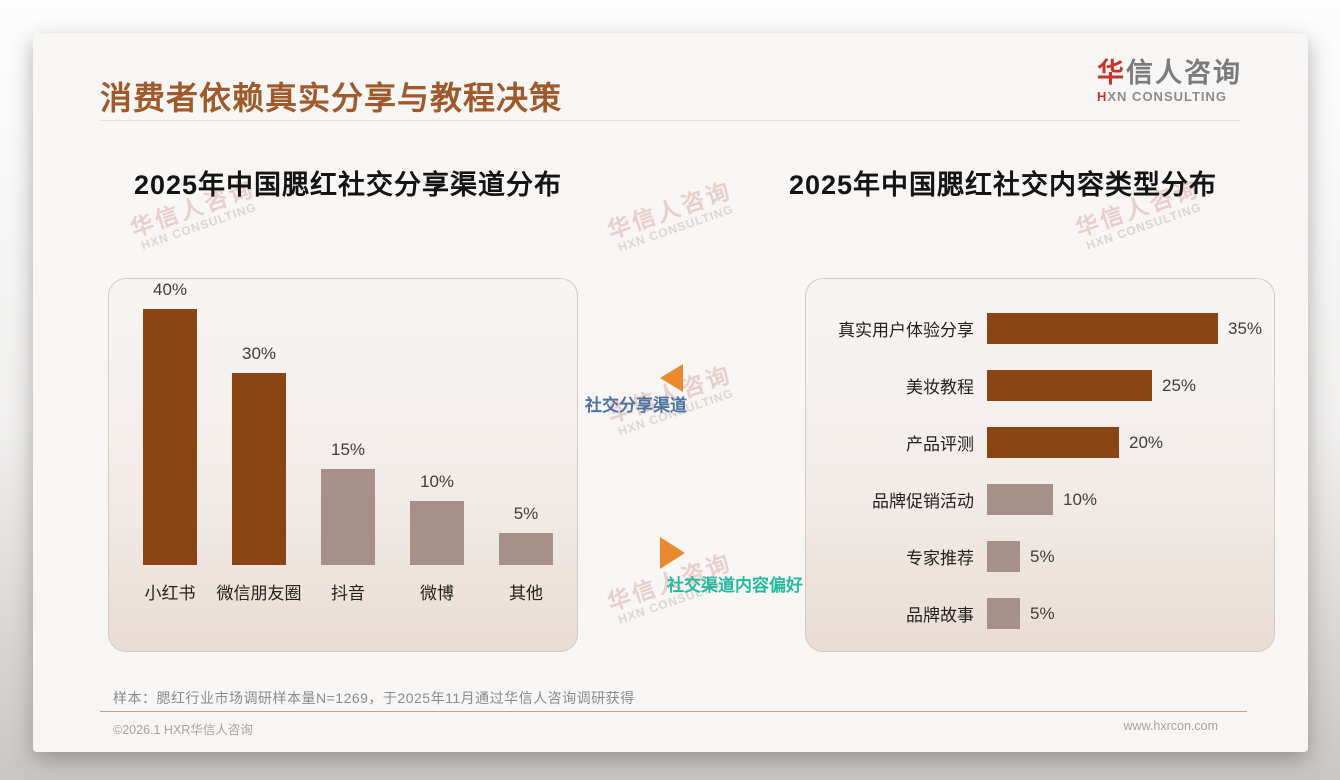 Image resolution: width=1340 pixels, height=780 pixels. What do you see at coordinates (940, 387) in the screenshot?
I see `hbar-category-label: 美妆教程` at bounding box center [940, 387].